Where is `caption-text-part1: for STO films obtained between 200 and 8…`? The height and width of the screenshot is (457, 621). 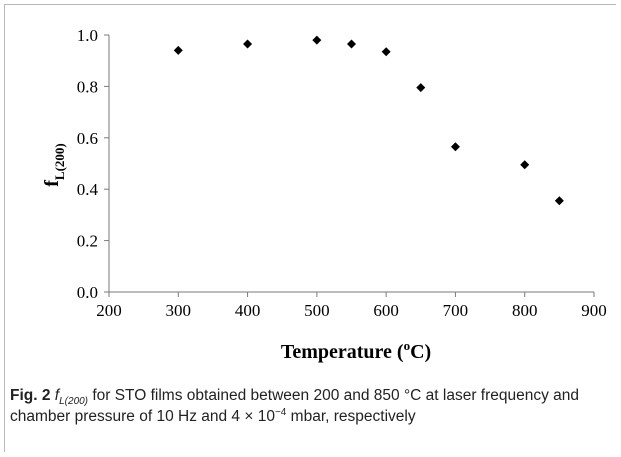 caption-text-part1: for STO films obtained between 200 and 8… is located at coordinates (295, 406).